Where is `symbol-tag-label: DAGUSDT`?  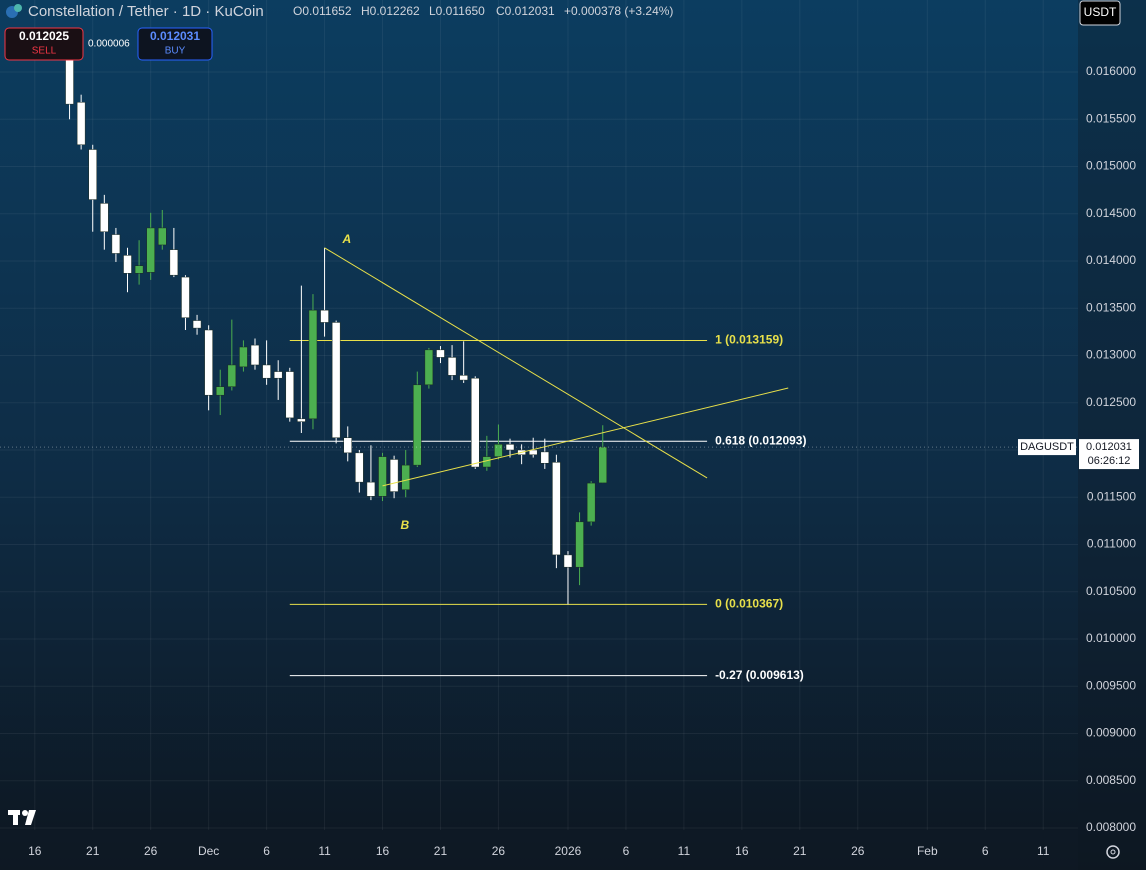 symbol-tag-label: DAGUSDT is located at coordinates (1047, 447).